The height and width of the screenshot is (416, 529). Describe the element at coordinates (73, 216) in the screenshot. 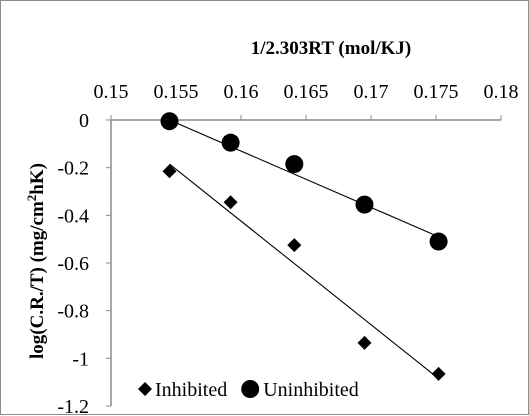

I see `y-tick-label: -0.4` at that location.